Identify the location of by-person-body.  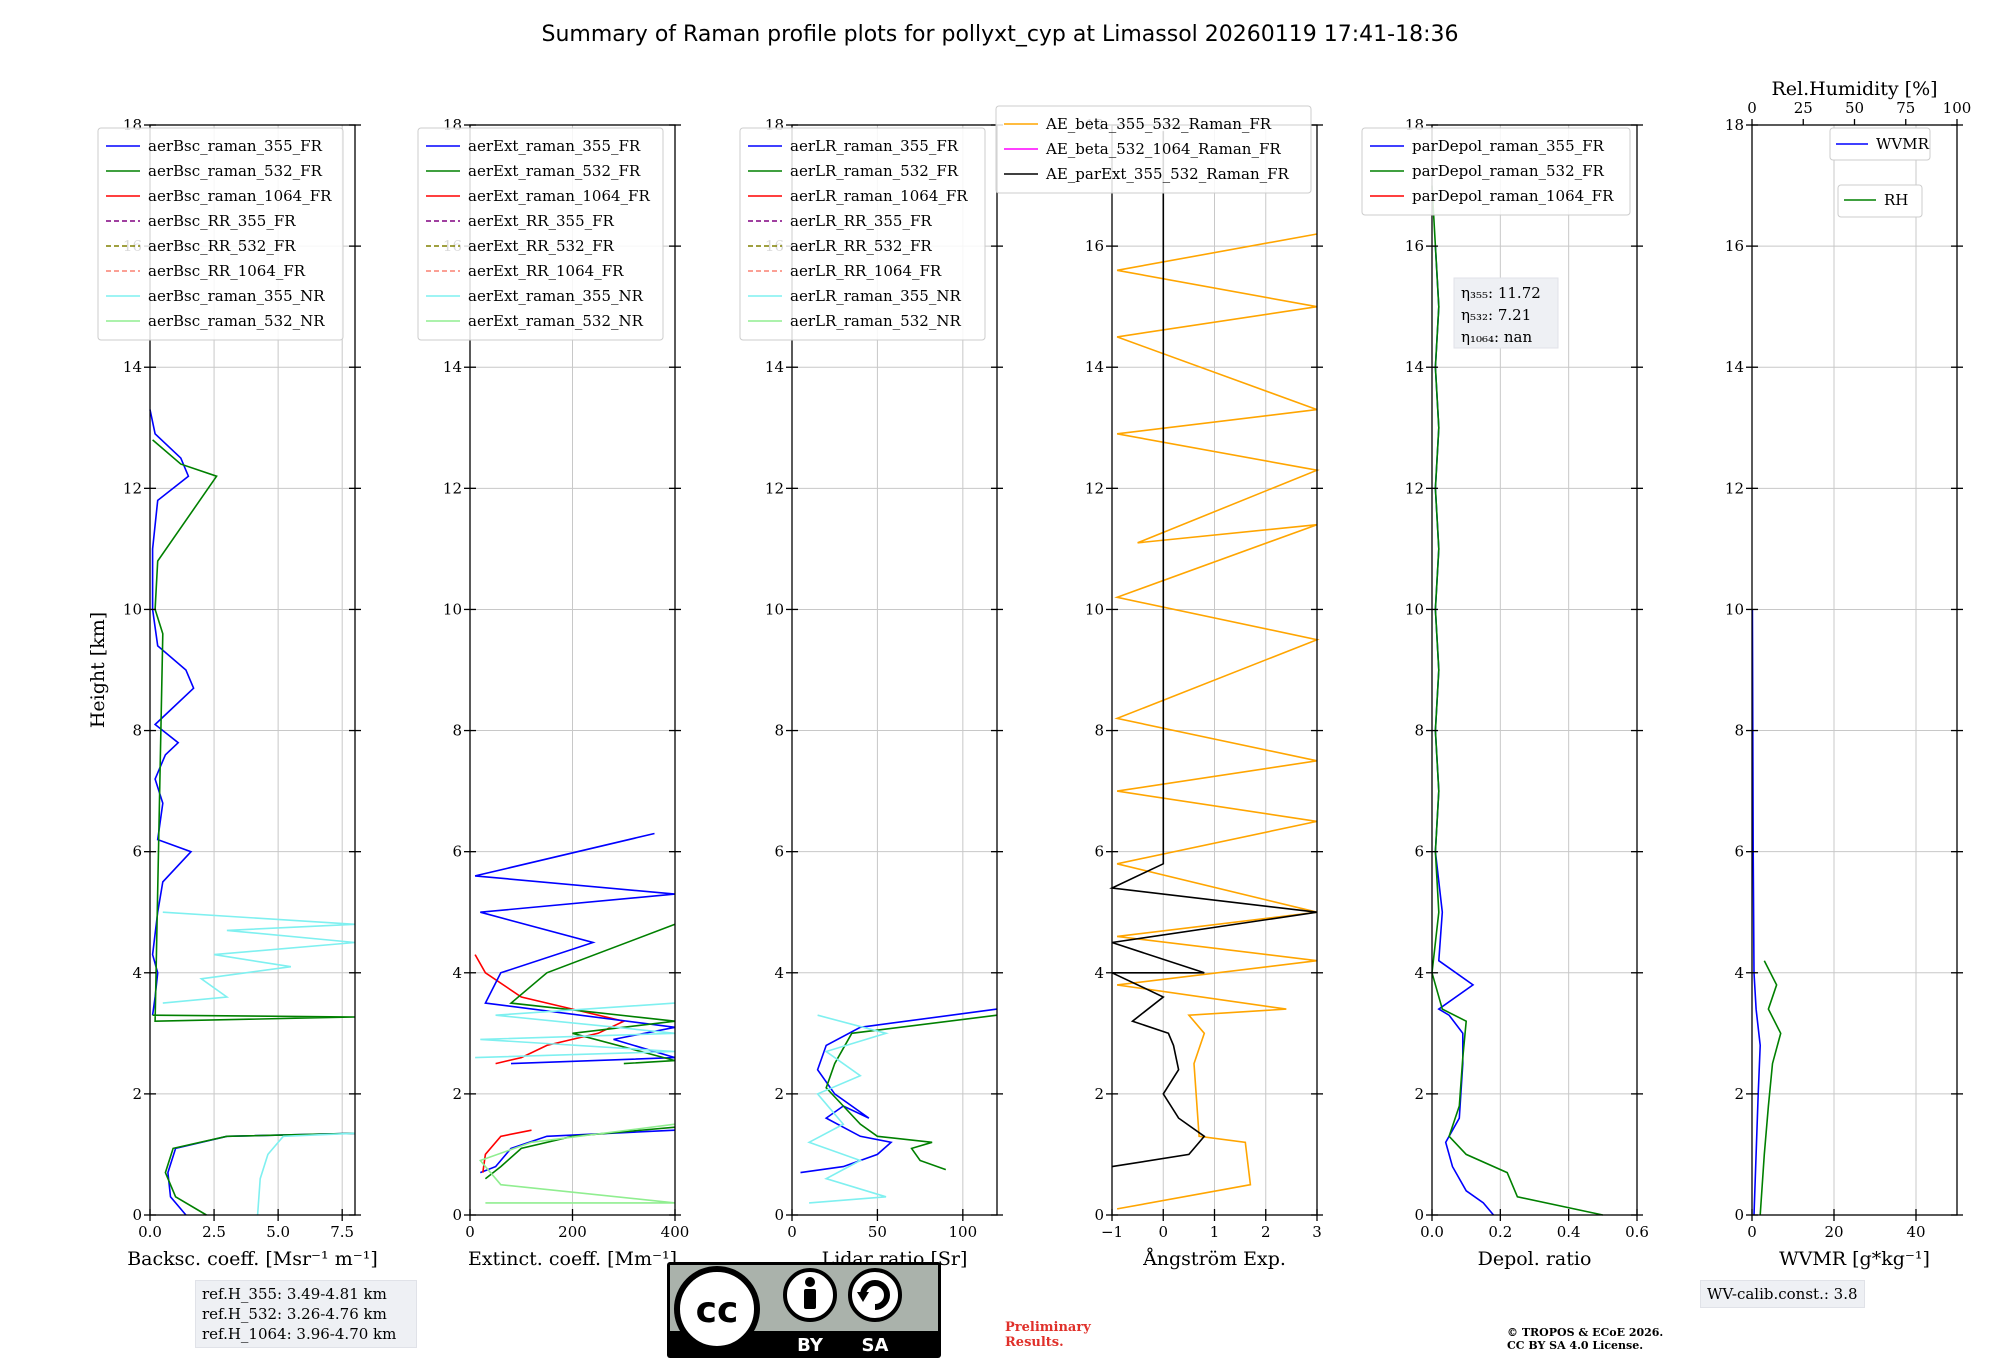
(810, 1299).